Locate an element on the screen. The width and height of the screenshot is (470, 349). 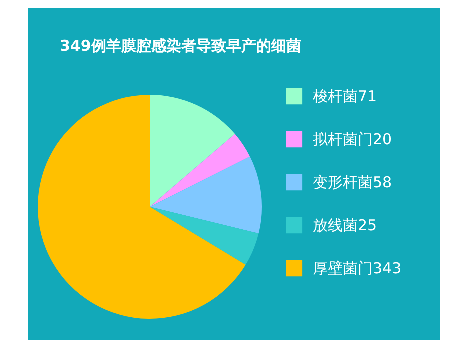
legend-label: 放线菌25 is located at coordinates (345, 225).